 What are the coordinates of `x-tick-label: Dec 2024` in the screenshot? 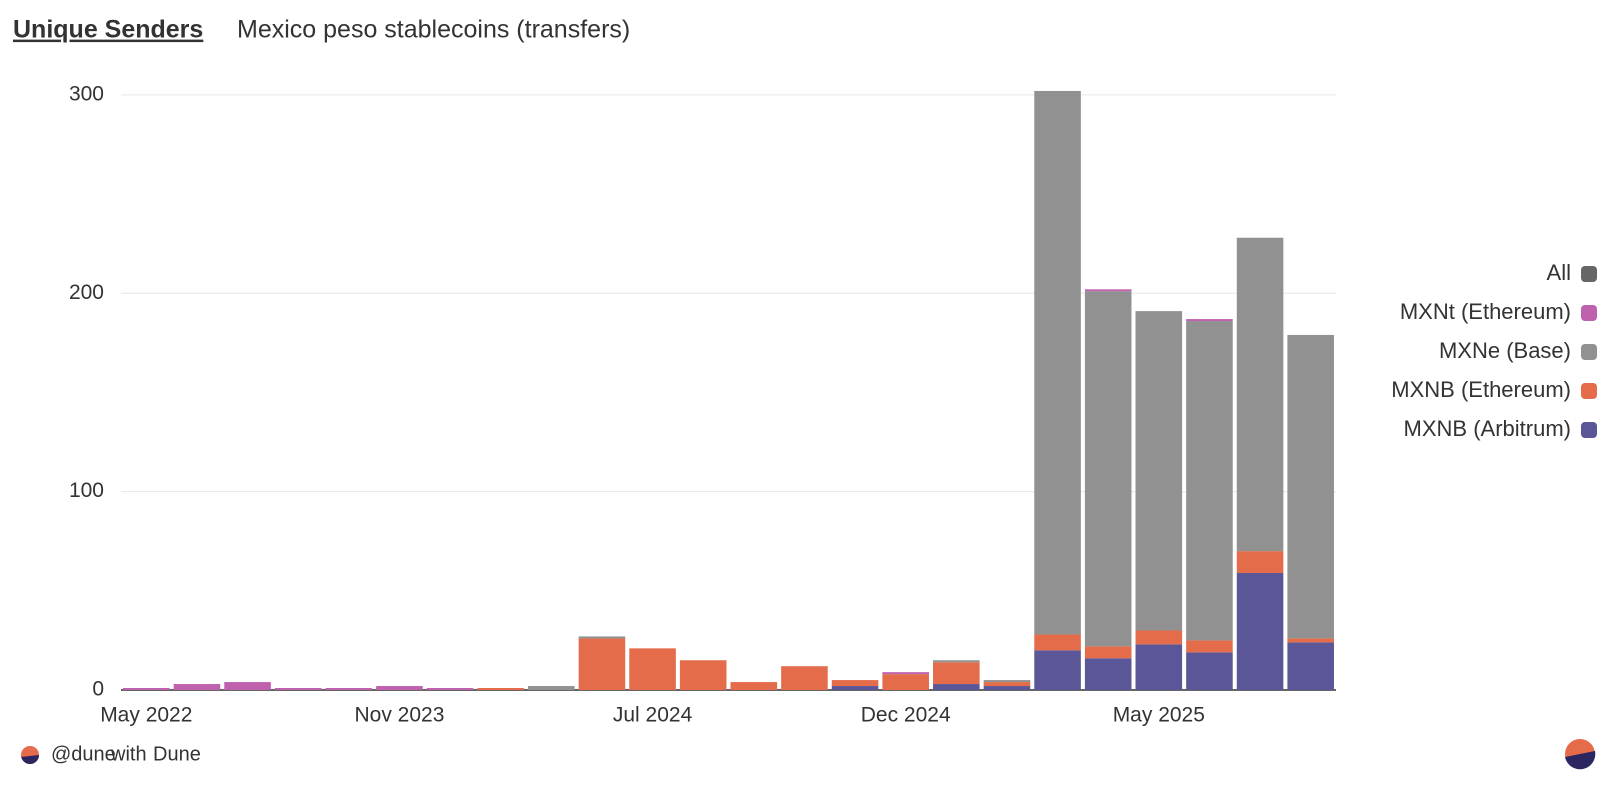 It's located at (906, 715).